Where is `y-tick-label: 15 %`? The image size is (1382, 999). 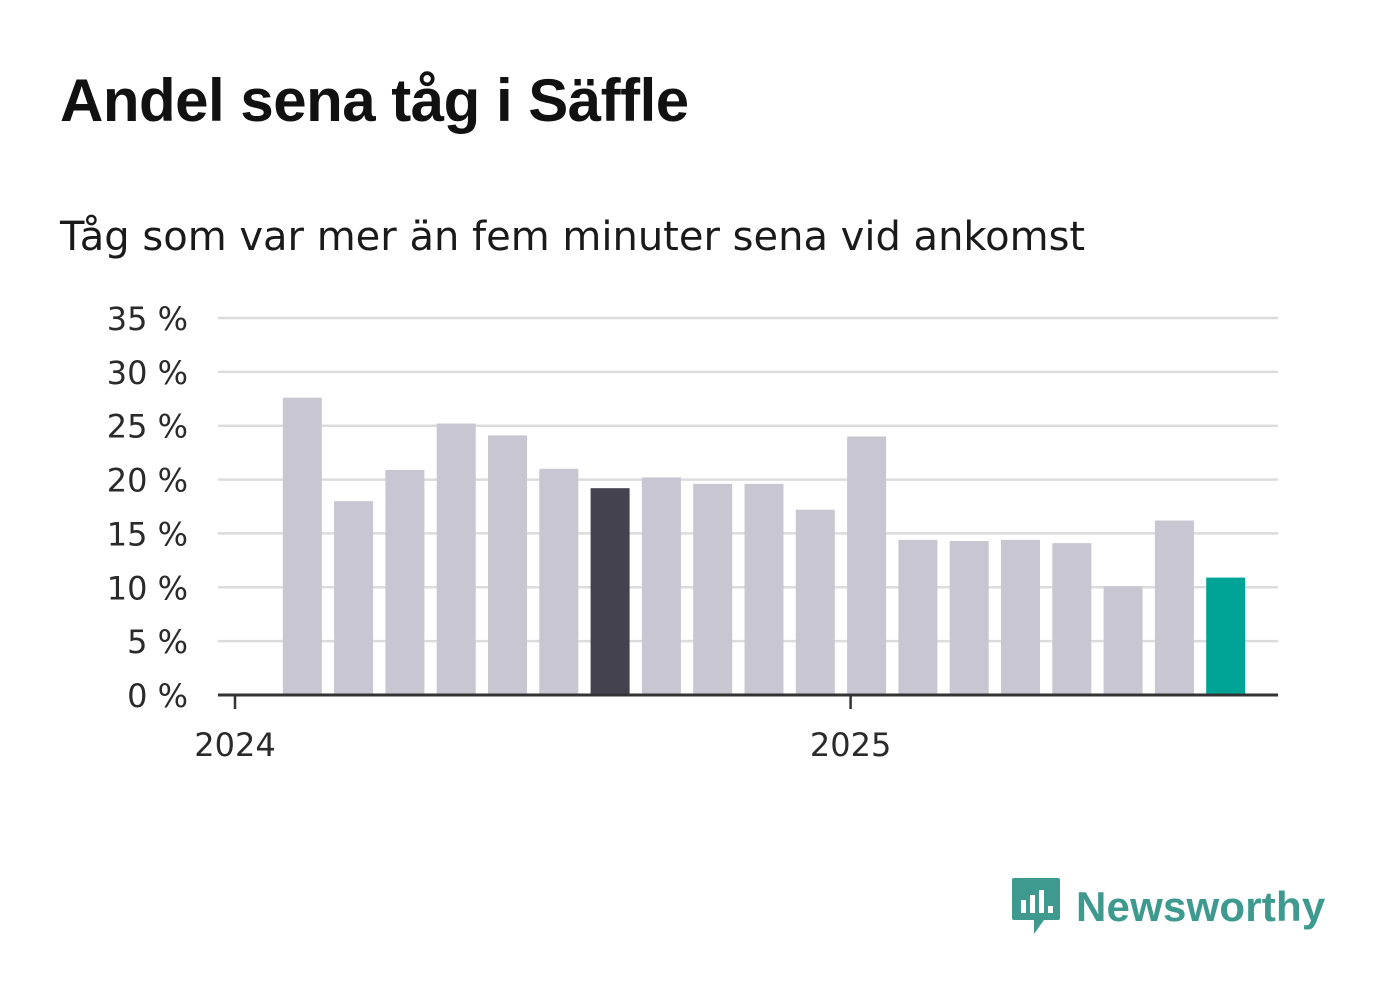
y-tick-label: 15 % is located at coordinates (147, 534).